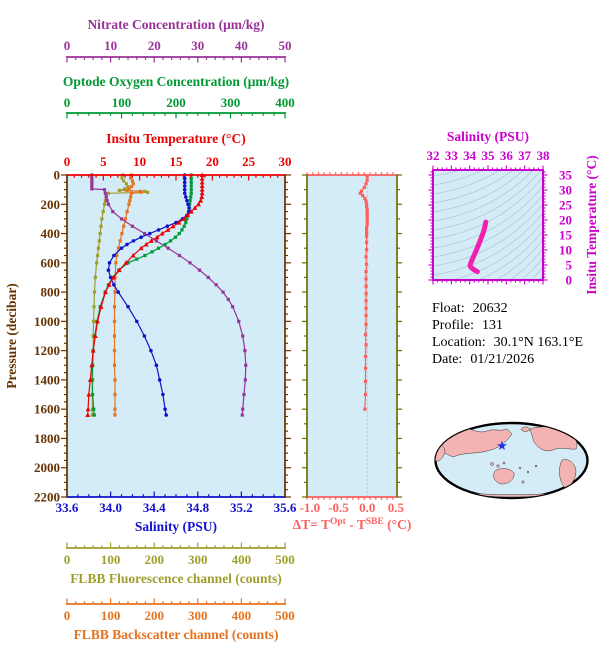  Describe the element at coordinates (47, 350) in the screenshot. I see `svg-text: 1200` at that location.